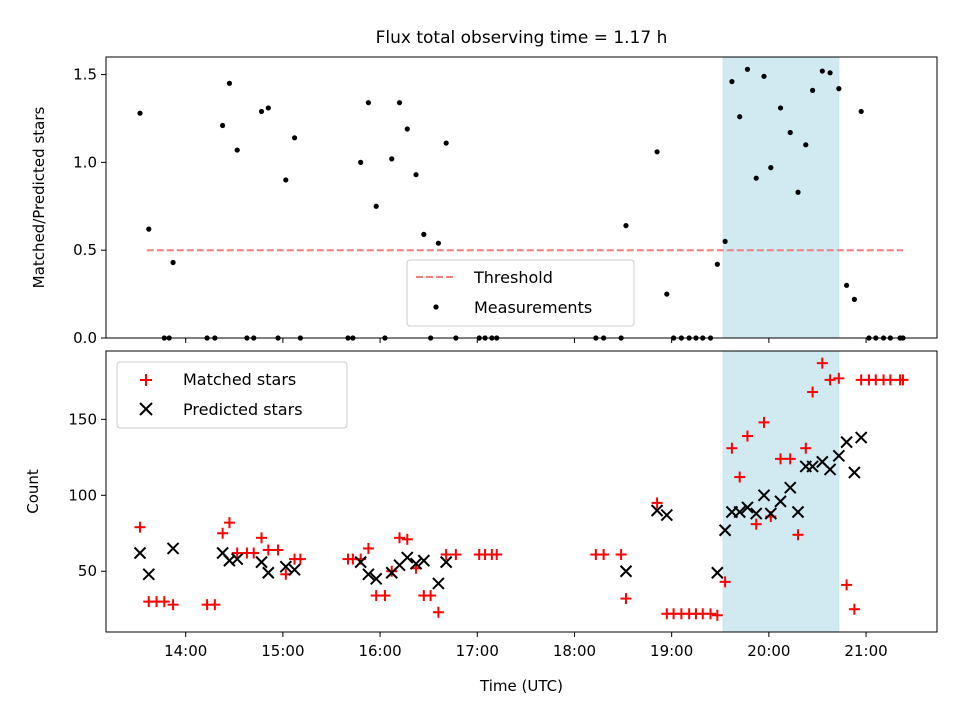 Image resolution: width=960 pixels, height=720 pixels. I want to click on x-tick-label: 15:00, so click(282, 651).